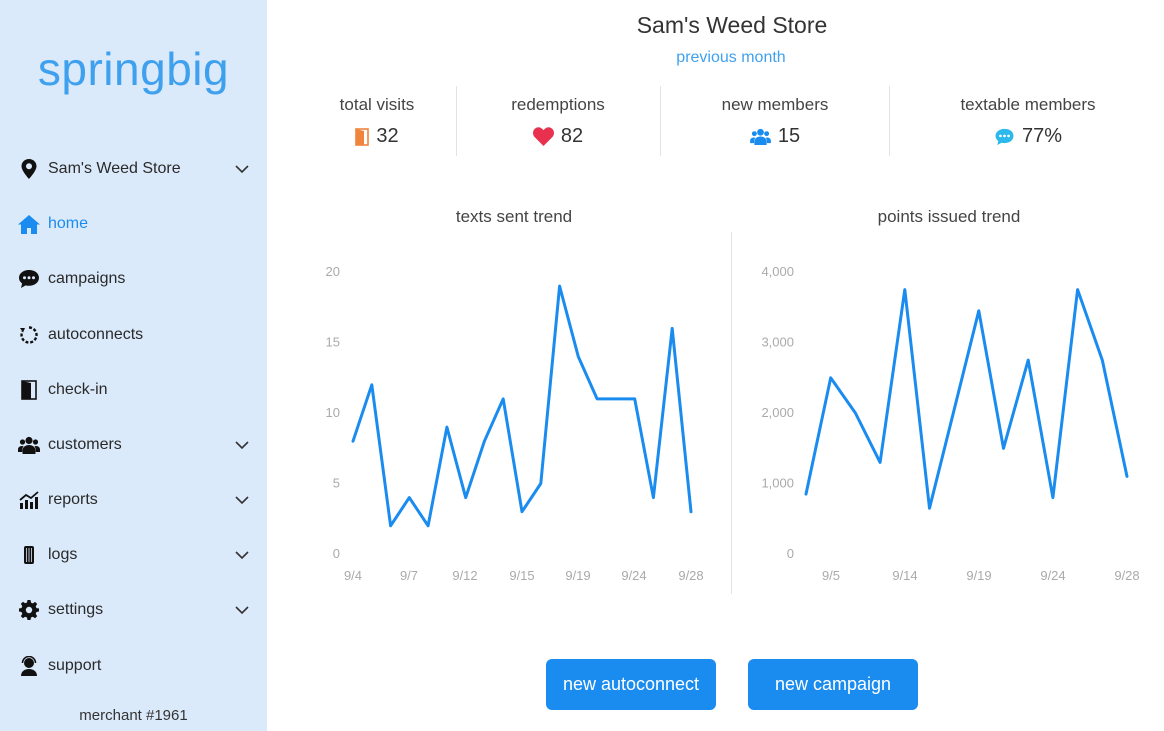 This screenshot has height=731, width=1164. What do you see at coordinates (29, 169) in the screenshot?
I see `location-pin-icon` at bounding box center [29, 169].